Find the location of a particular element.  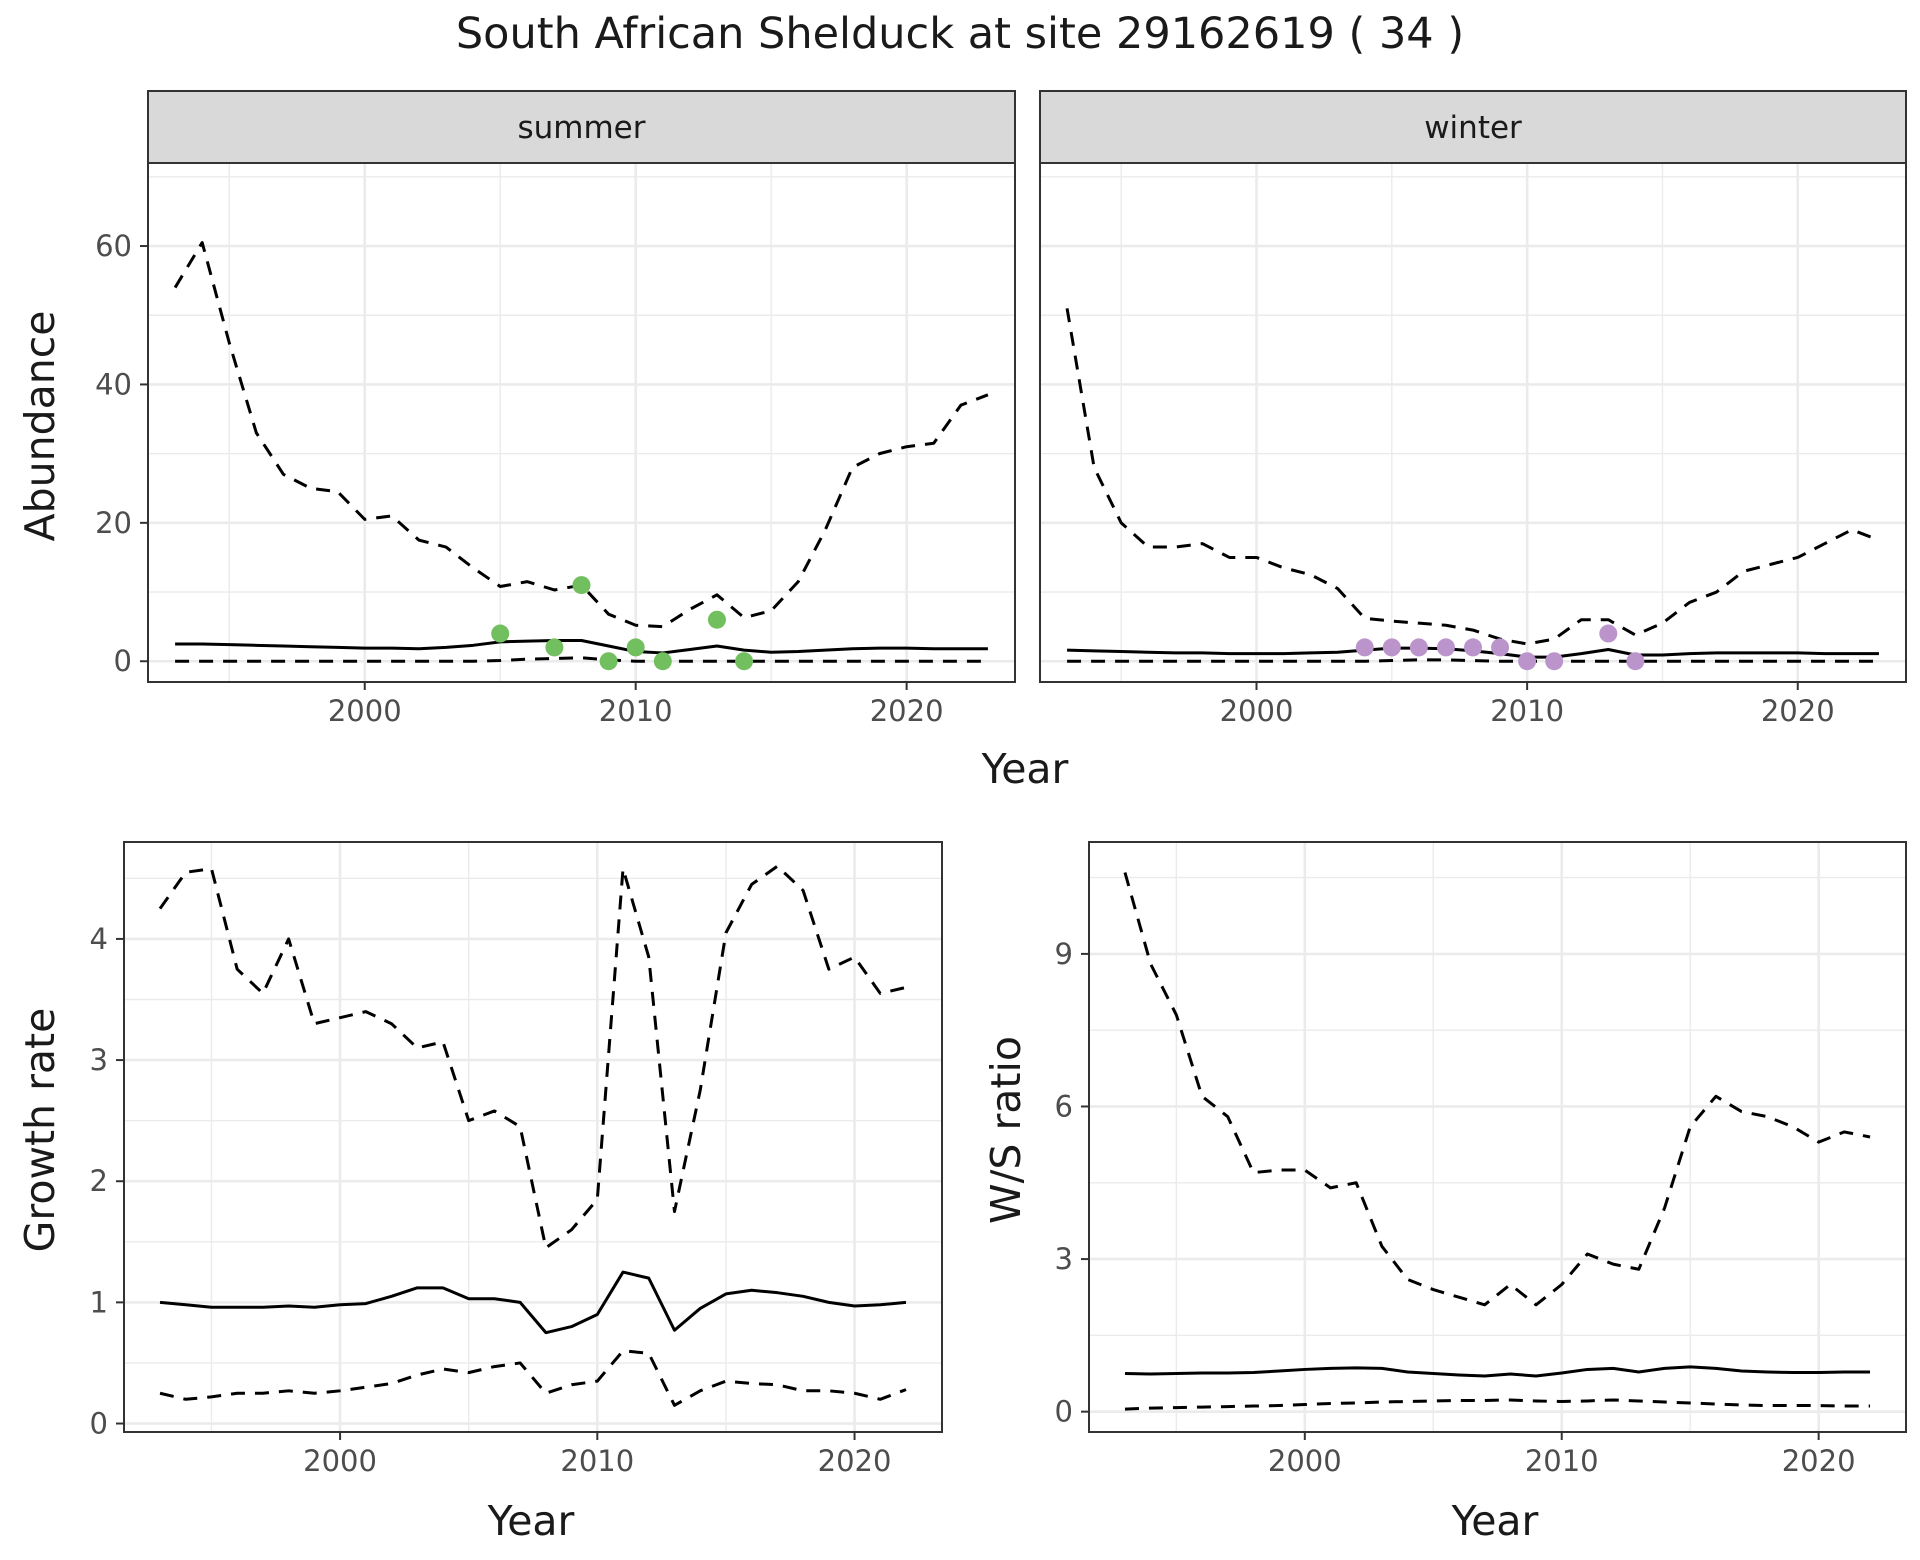

growth-y-tick-label: 4 is located at coordinates (99, 939).